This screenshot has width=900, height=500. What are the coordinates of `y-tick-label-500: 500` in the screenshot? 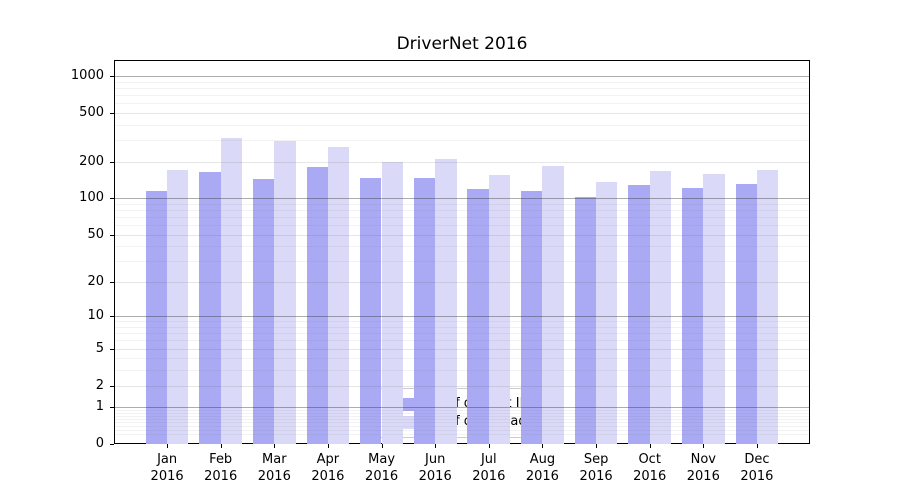 It's located at (91, 112).